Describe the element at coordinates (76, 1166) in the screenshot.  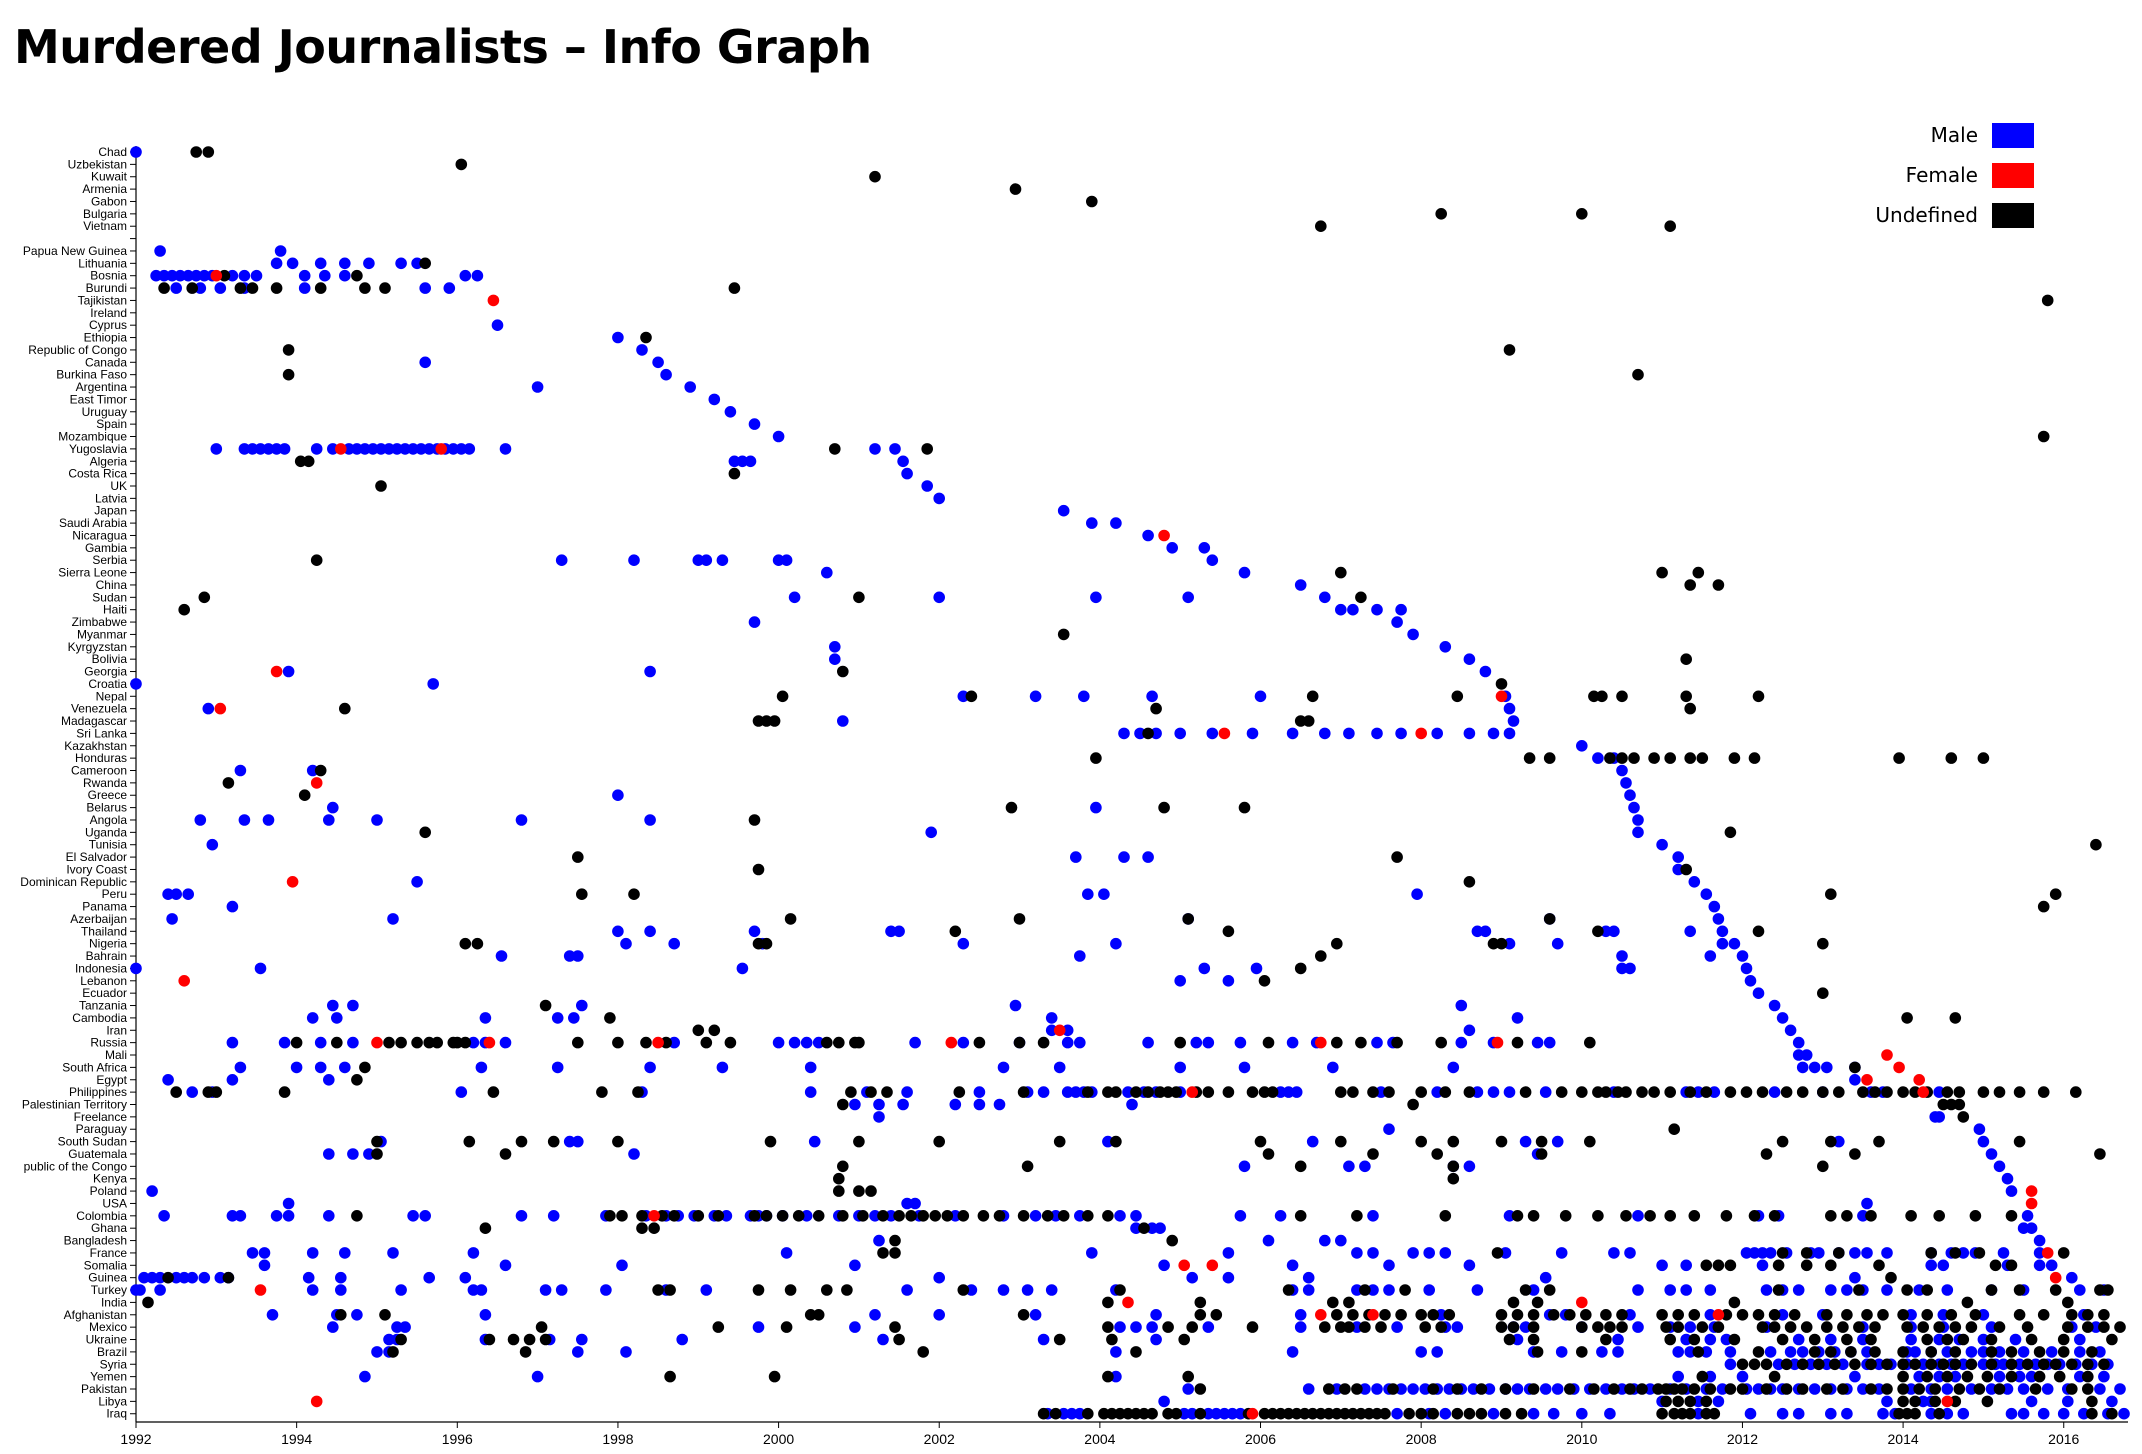
I see `y-tick-label: public of the Congo` at that location.